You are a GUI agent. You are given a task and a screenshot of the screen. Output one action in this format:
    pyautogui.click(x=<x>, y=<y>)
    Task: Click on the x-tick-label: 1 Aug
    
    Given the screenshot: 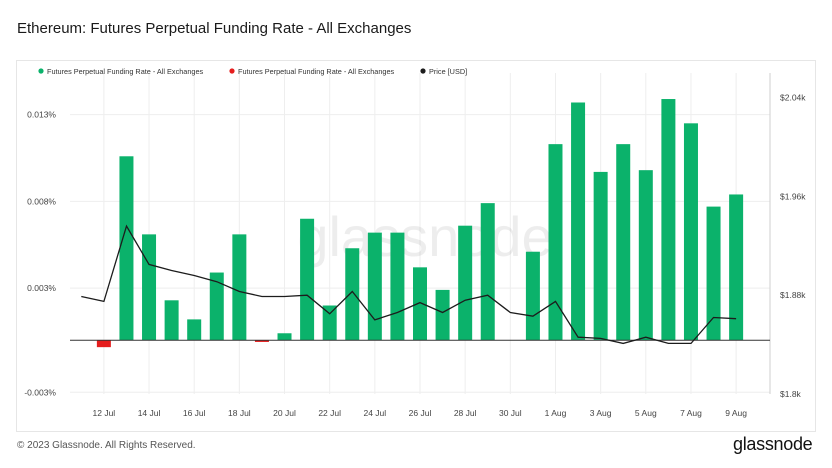 What is the action you would take?
    pyautogui.click(x=556, y=413)
    